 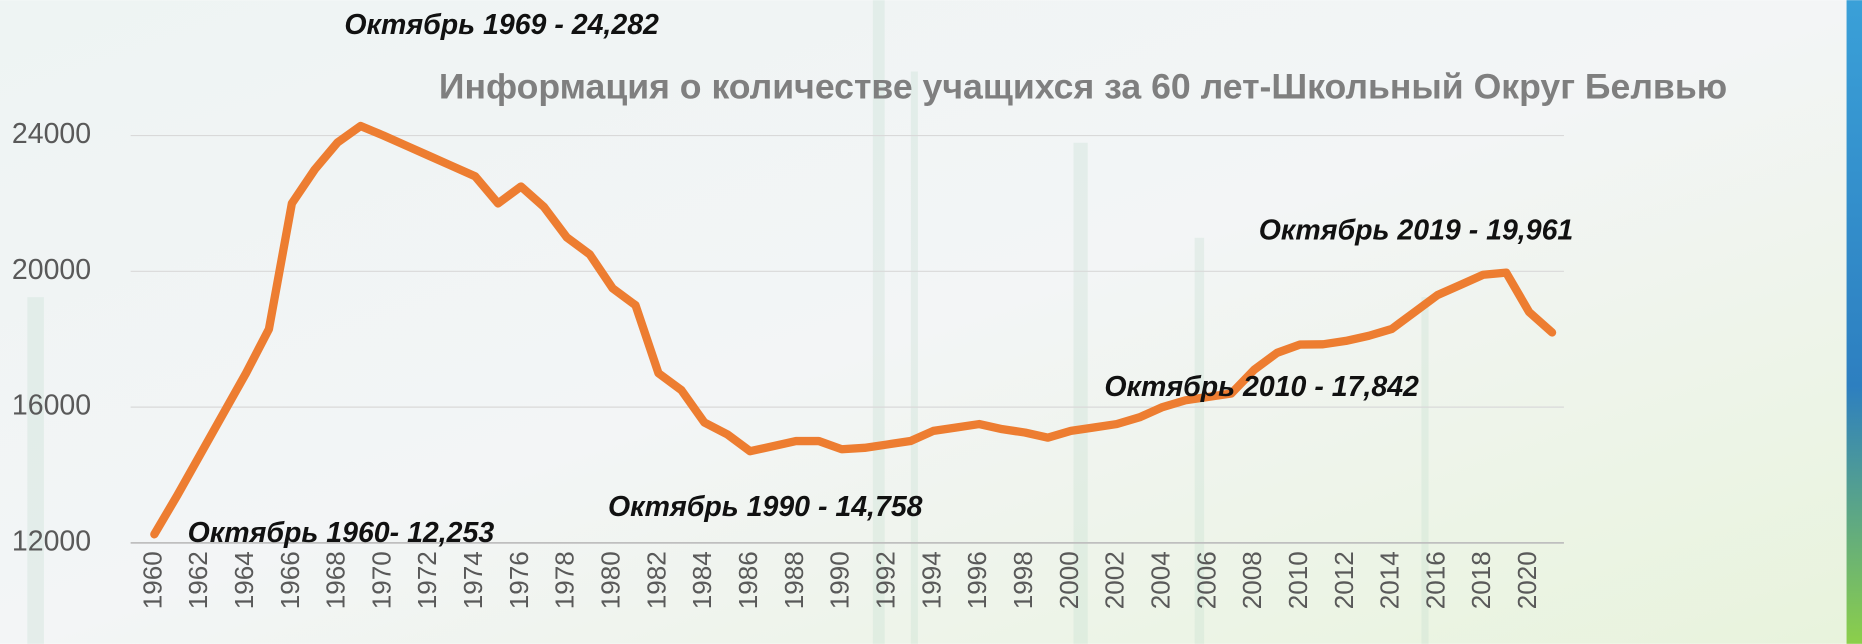 I want to click on x-tick-label: 1978, so click(x=565, y=580).